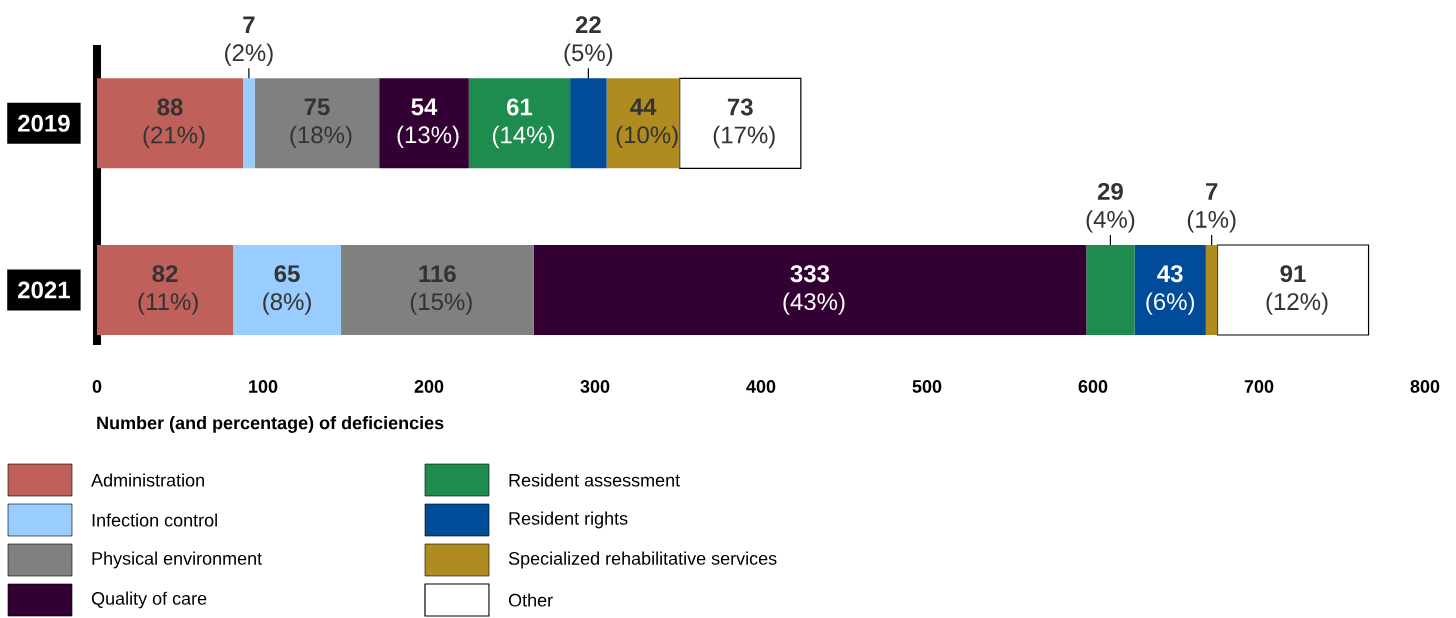 The image size is (1456, 618). I want to click on data-label: 73 (17%), so click(744, 123).